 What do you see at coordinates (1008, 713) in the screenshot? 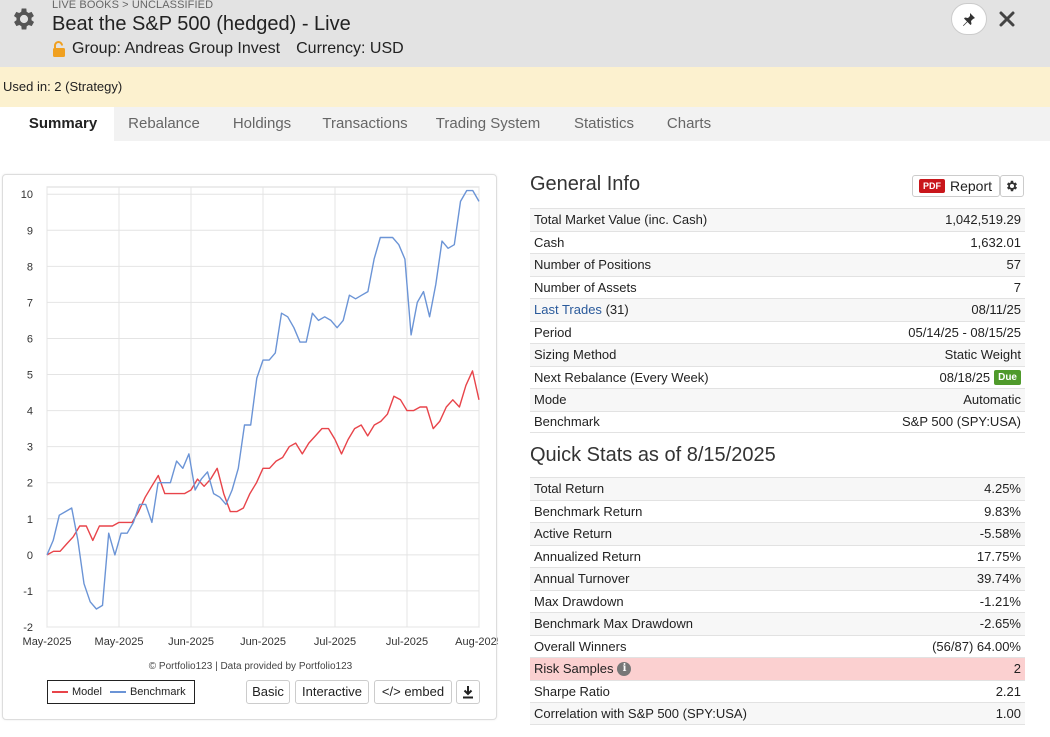
I see `row-value: 1.00` at bounding box center [1008, 713].